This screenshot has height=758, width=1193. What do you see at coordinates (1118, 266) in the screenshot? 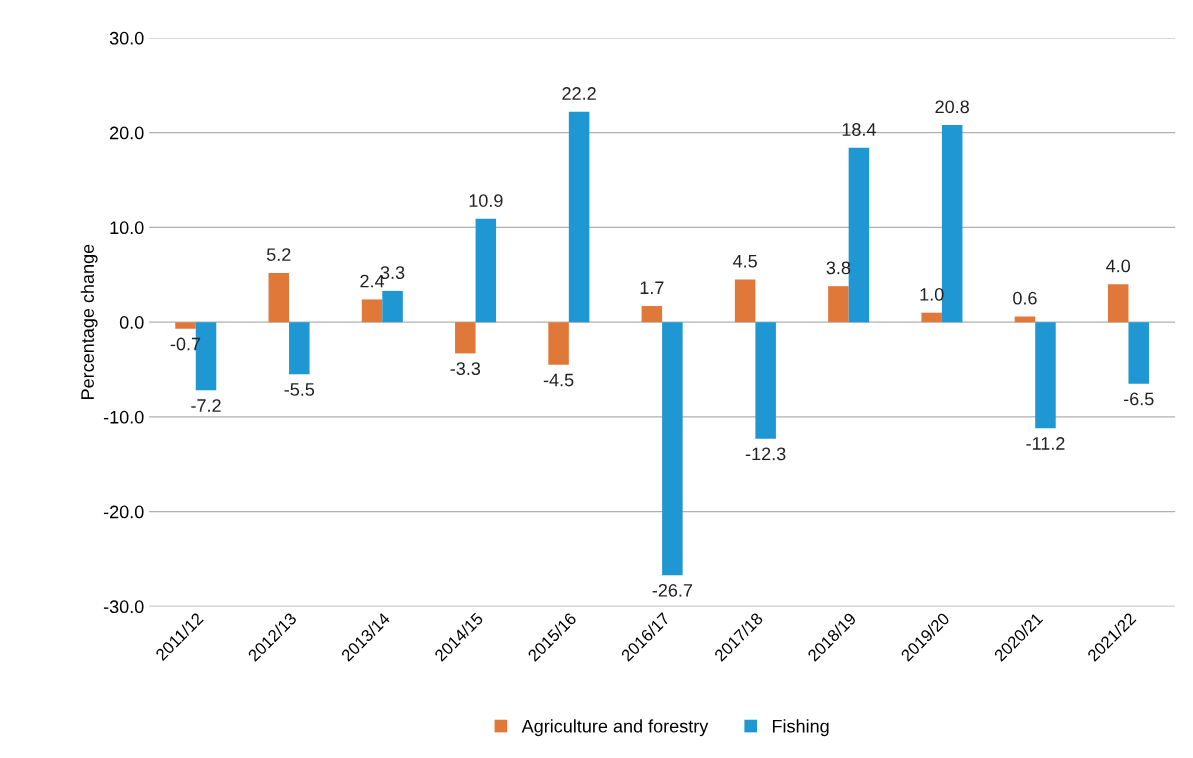
I see `data-label: 4.0` at bounding box center [1118, 266].